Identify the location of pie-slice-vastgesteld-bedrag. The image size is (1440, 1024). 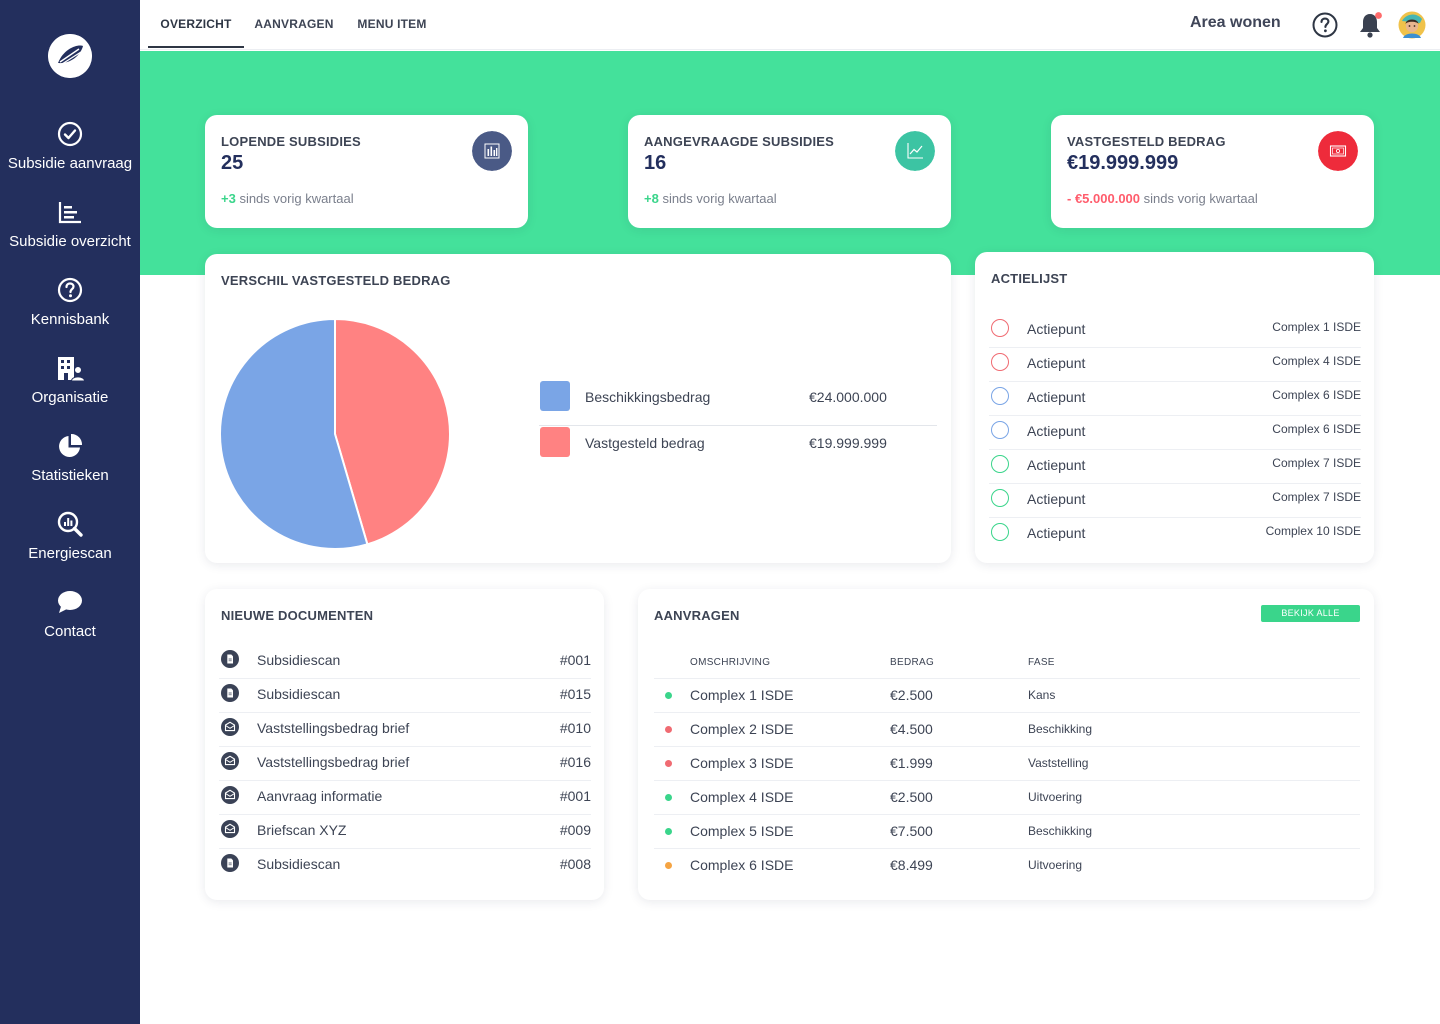
(392, 431).